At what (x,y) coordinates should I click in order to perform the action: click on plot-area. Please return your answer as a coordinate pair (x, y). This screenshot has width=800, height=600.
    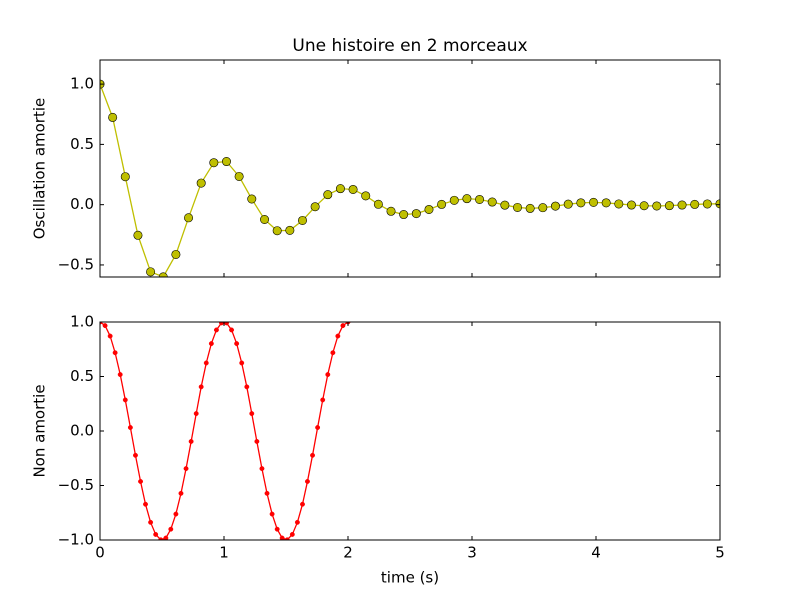
    Looking at the image, I should click on (225, 431).